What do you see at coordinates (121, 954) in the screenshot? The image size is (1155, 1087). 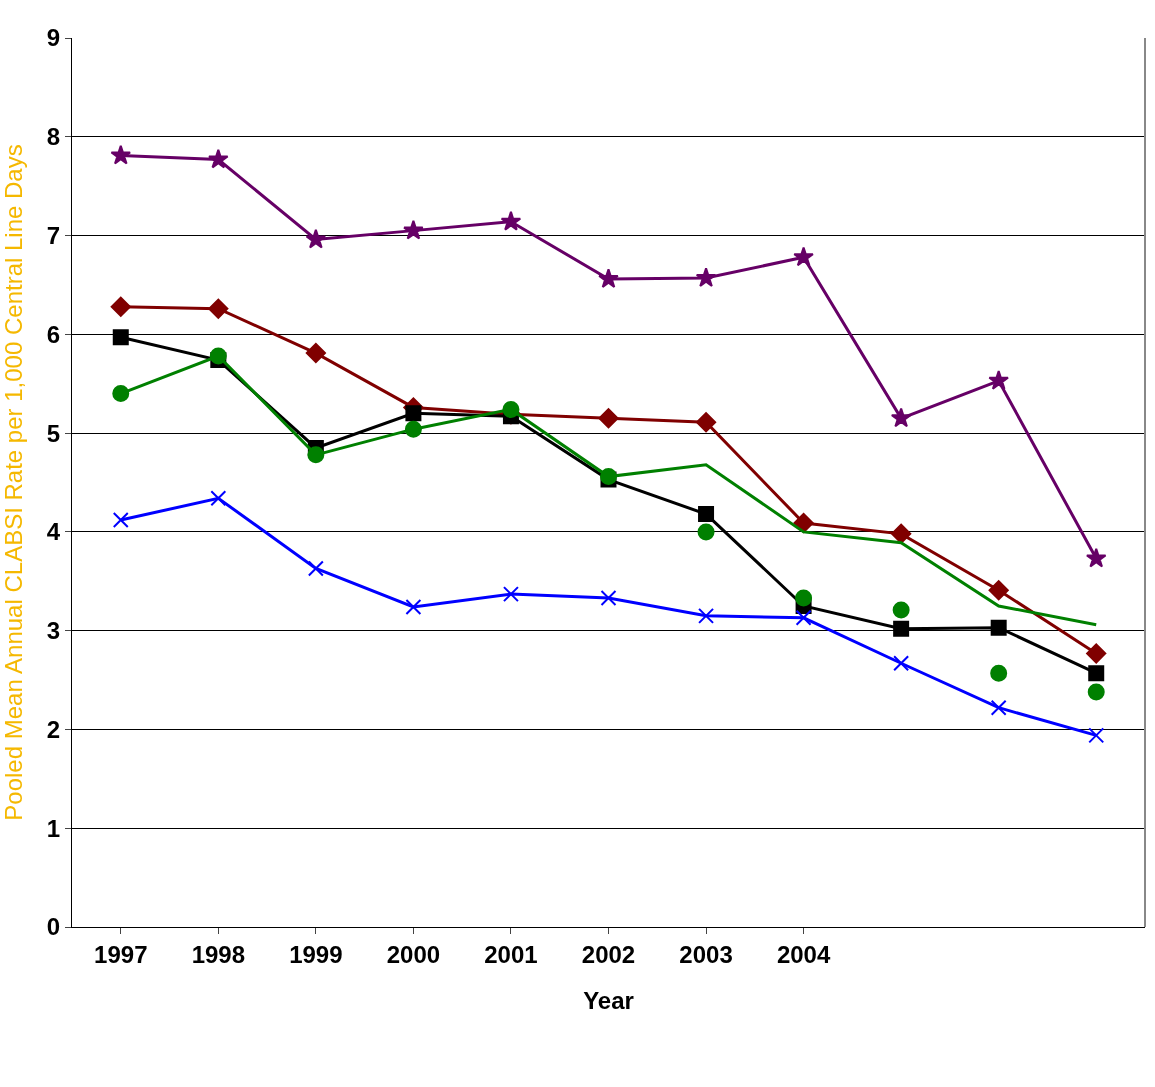 I see `x-tick-label: 1997` at bounding box center [121, 954].